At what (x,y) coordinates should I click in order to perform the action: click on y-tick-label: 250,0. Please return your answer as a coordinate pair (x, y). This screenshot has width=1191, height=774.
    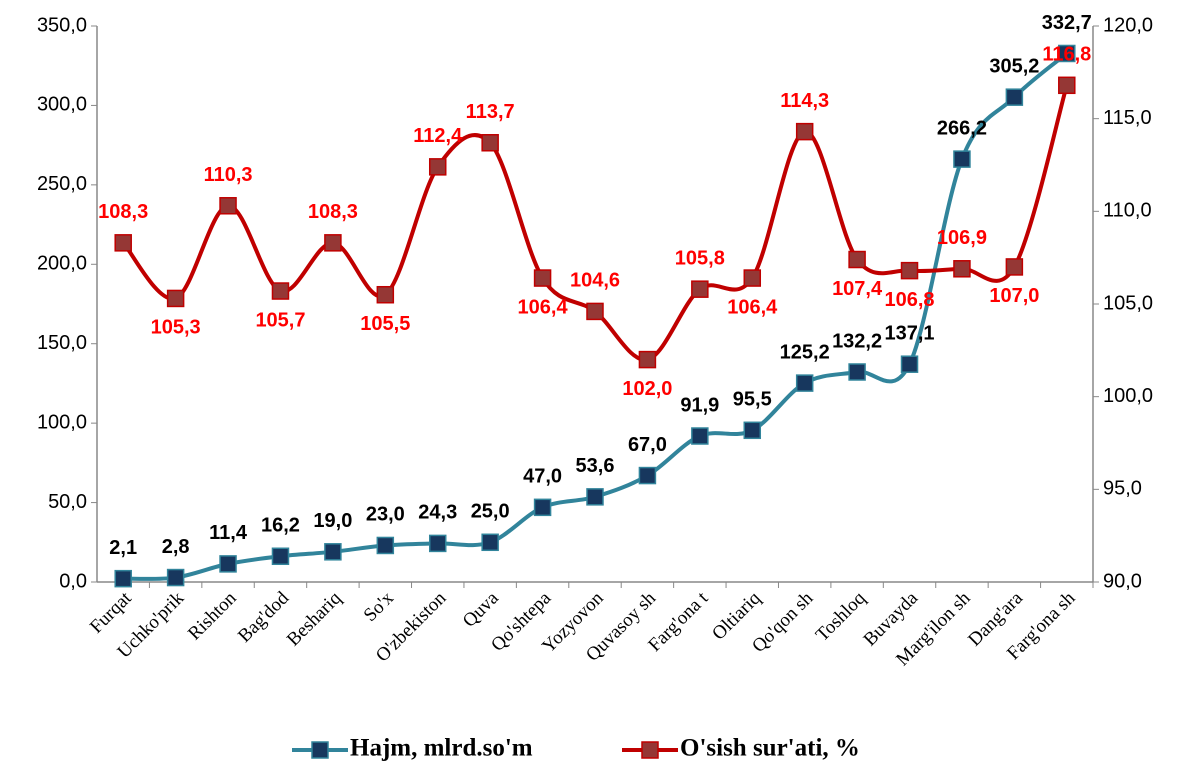
    Looking at the image, I should click on (62, 184).